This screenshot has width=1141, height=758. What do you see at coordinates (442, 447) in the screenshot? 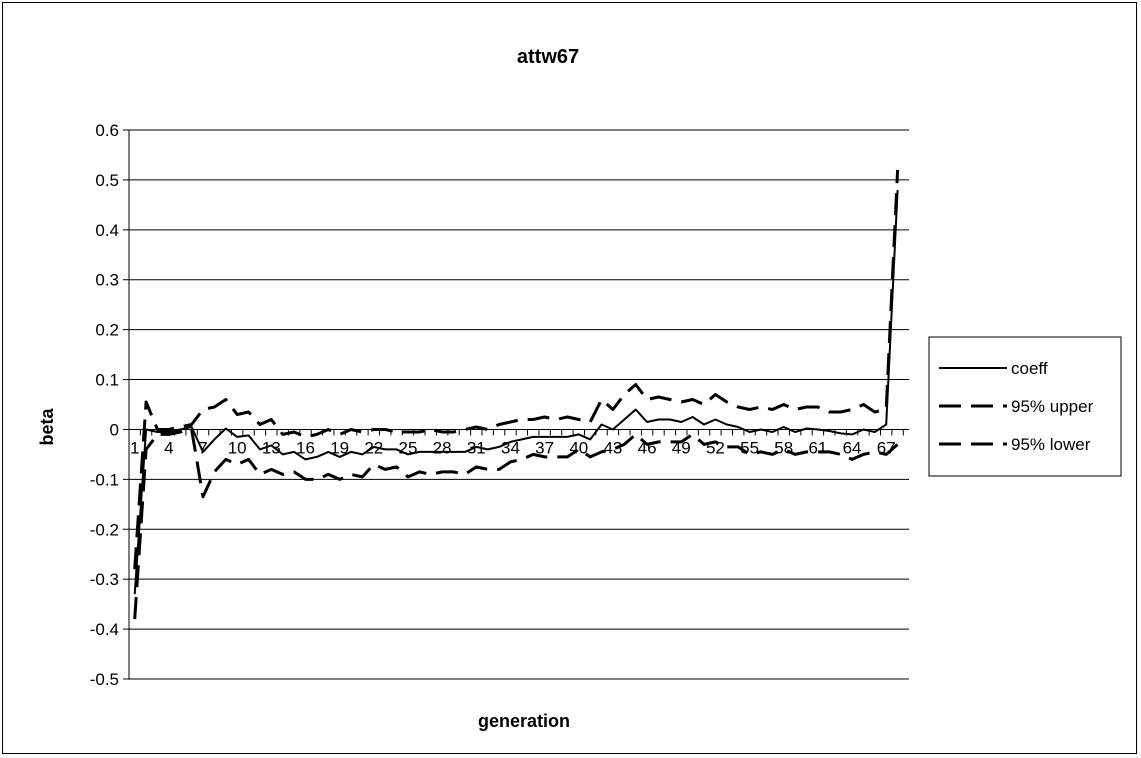
I see `x-tick-label: 28` at bounding box center [442, 447].